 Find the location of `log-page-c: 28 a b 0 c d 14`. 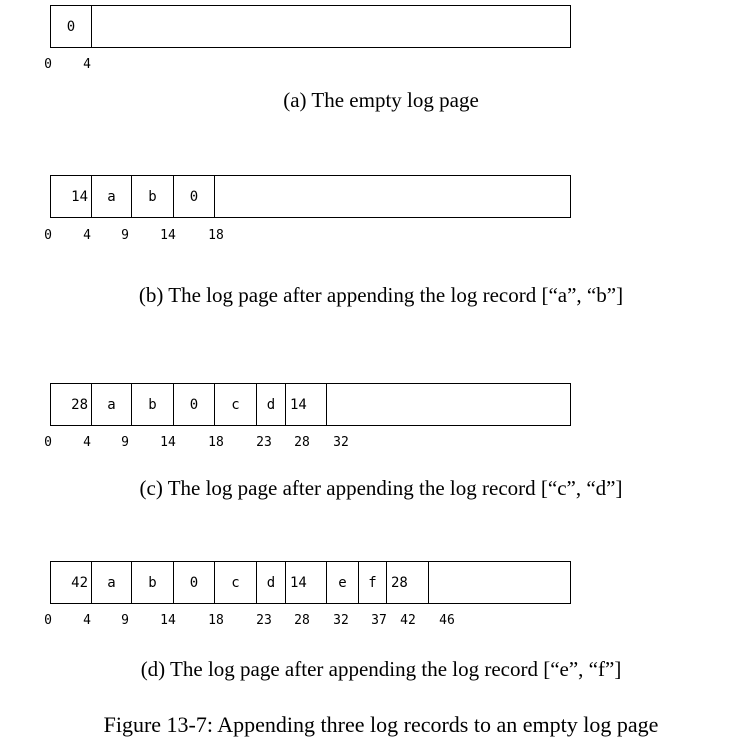

log-page-c: 28 a b 0 c d 14 is located at coordinates (310, 404).